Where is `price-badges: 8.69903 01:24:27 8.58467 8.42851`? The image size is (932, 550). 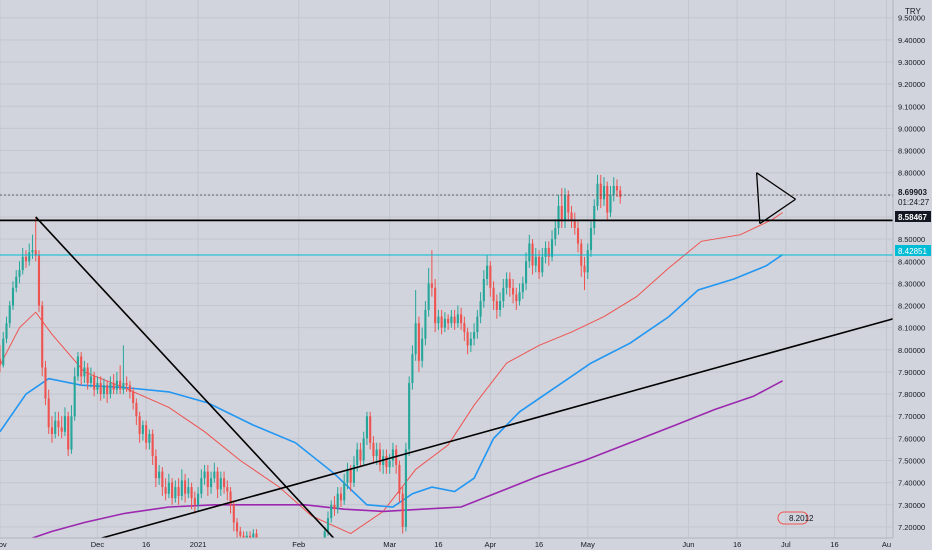
price-badges: 8.69903 01:24:27 8.58467 8.42851 is located at coordinates (913, 221).